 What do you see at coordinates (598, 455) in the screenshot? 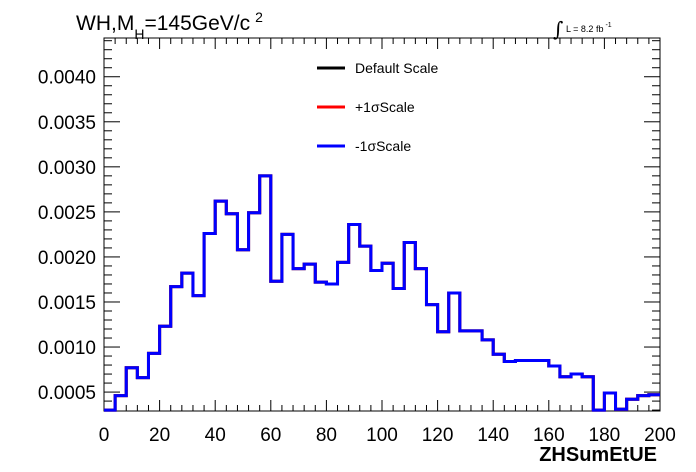
I see `x-axis-label: ZHSumEtUE` at bounding box center [598, 455].